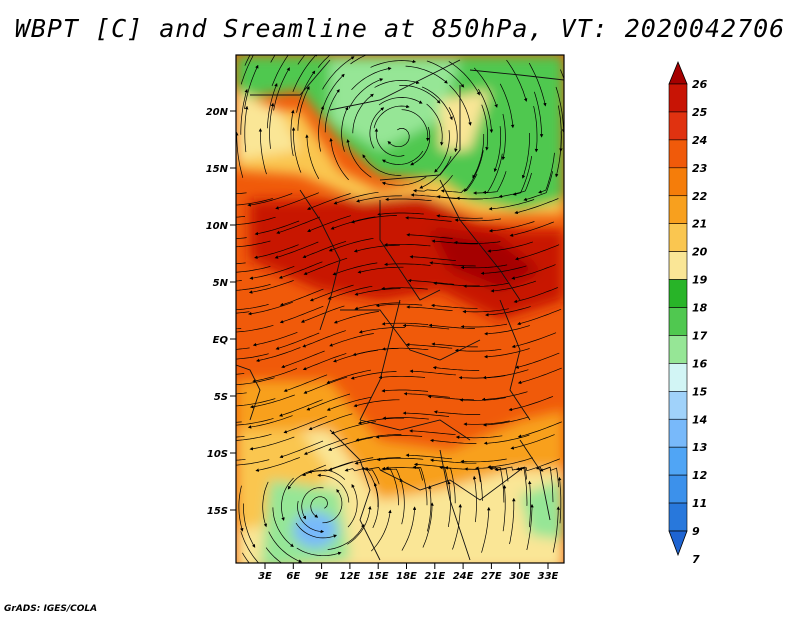 Image resolution: width=800 pixels, height=618 pixels. Describe the element at coordinates (700, 84) in the screenshot. I see `colorbar-label: 26` at that location.